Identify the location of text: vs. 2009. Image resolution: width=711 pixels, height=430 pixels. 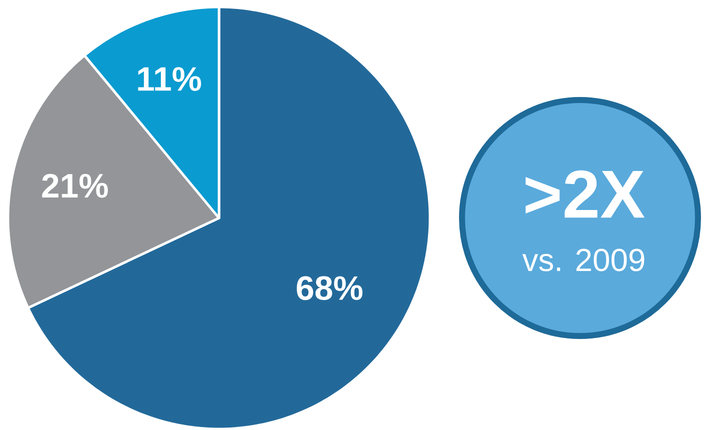
(583, 260).